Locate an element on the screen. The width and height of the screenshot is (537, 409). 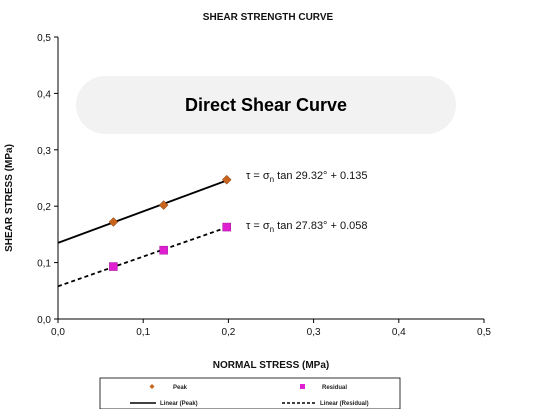
x-tick-label: 0,5 is located at coordinates (484, 332).